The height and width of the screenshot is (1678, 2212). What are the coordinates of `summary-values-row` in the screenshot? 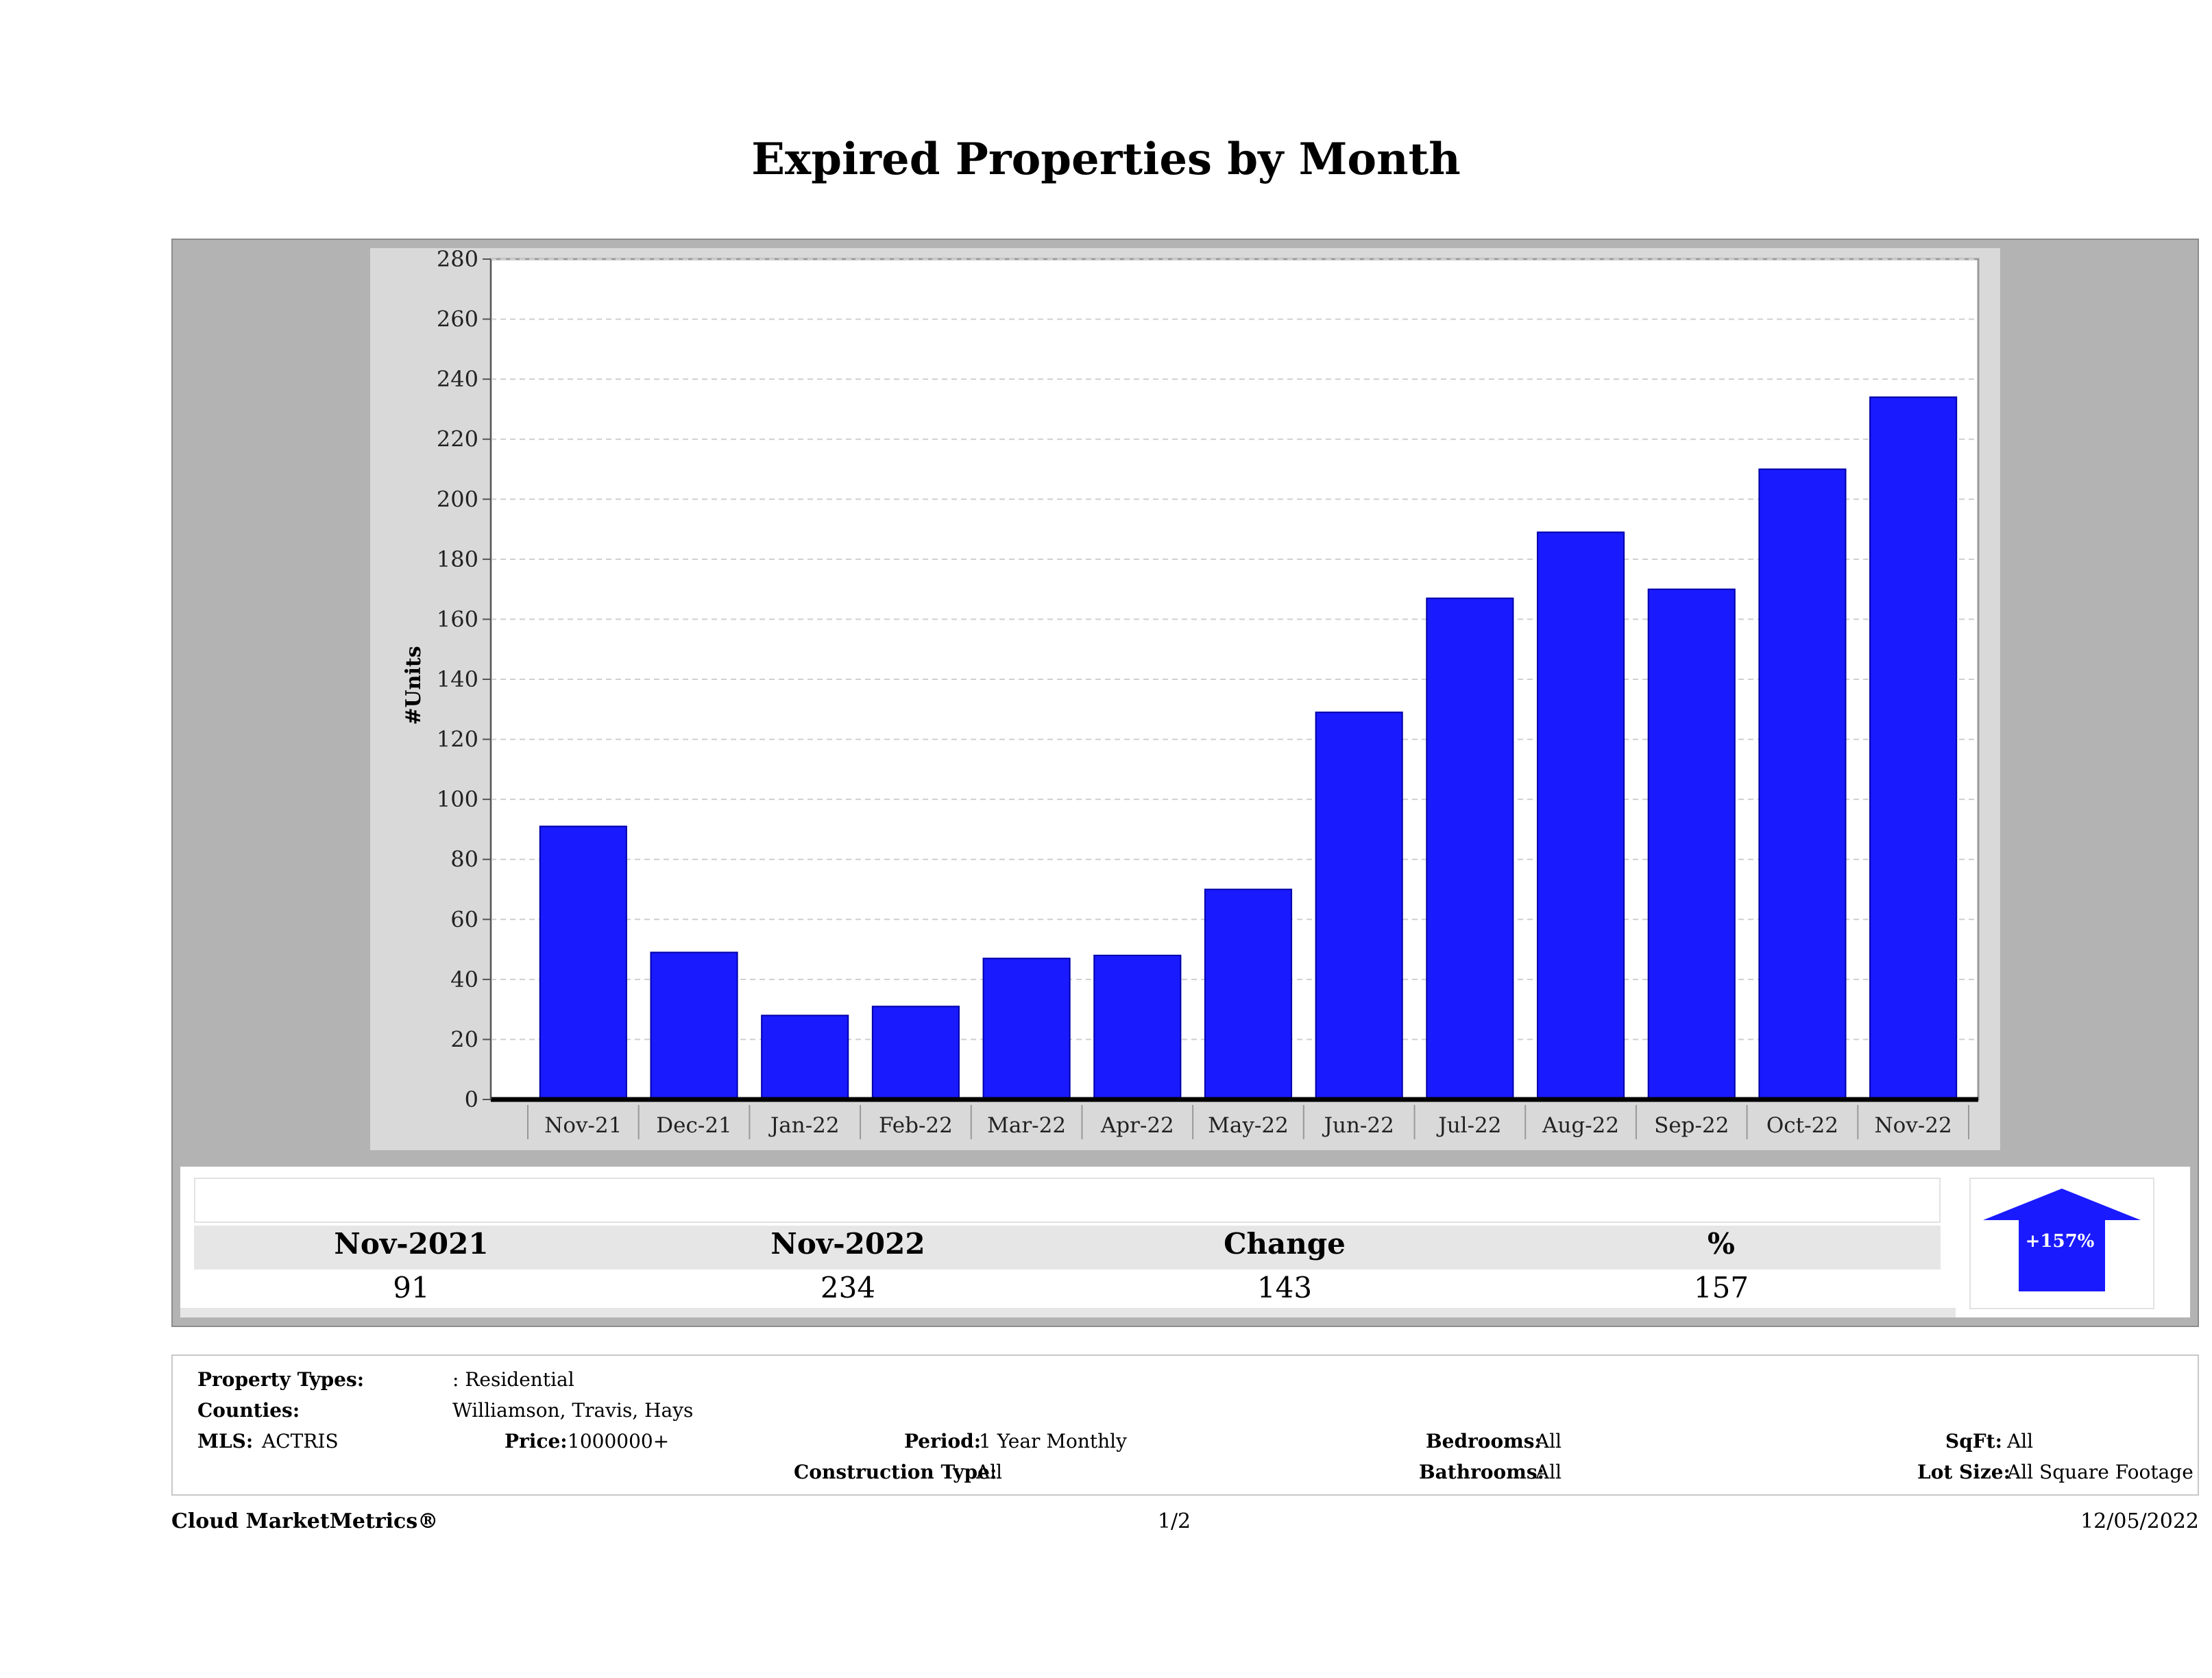 It's located at (1067, 1290).